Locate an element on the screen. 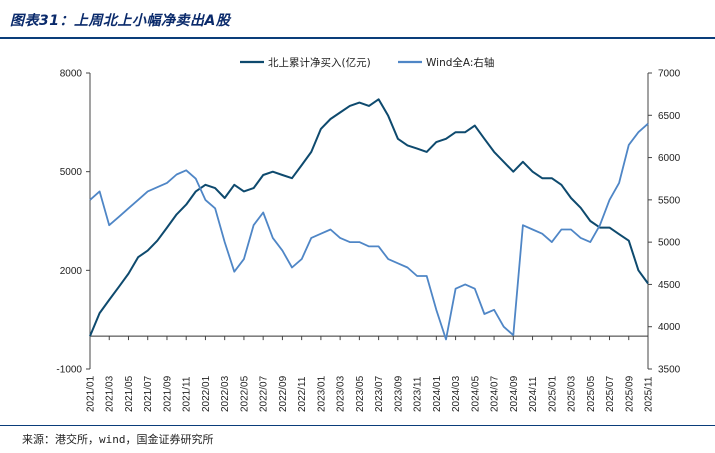  x-tick-label: 2024/03 is located at coordinates (456, 393).